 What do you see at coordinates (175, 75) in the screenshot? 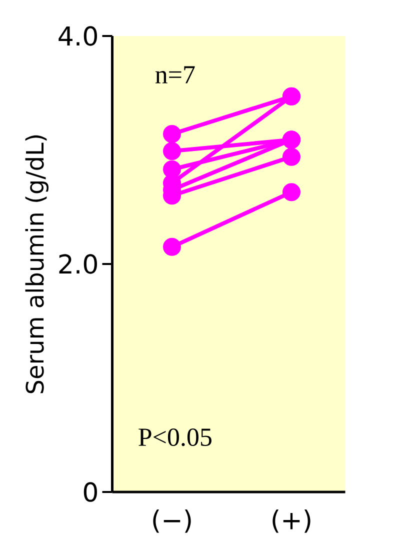
I see `annotation: n=7` at bounding box center [175, 75].